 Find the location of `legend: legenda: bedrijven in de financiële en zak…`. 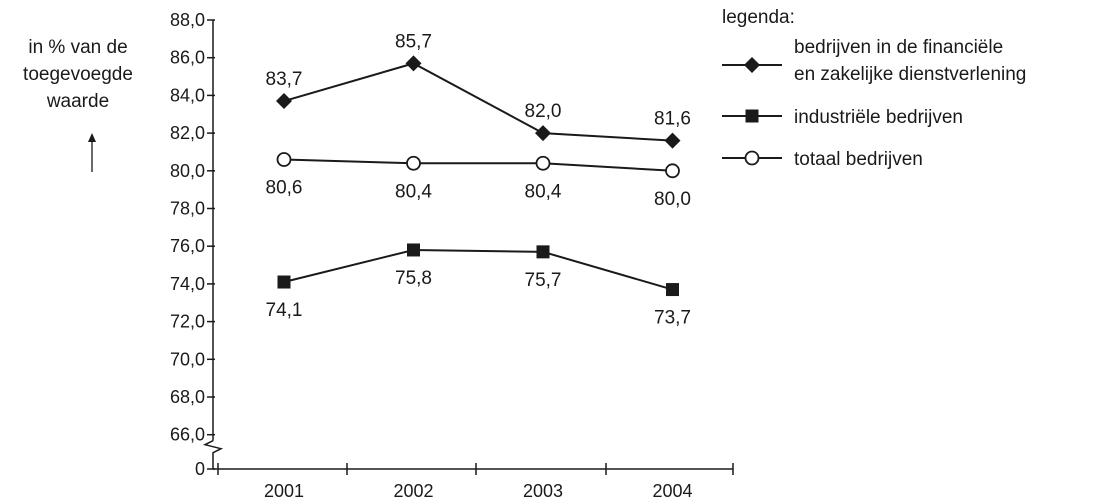

legend: legenda: bedrijven in de financiële en zak… is located at coordinates (874, 88).